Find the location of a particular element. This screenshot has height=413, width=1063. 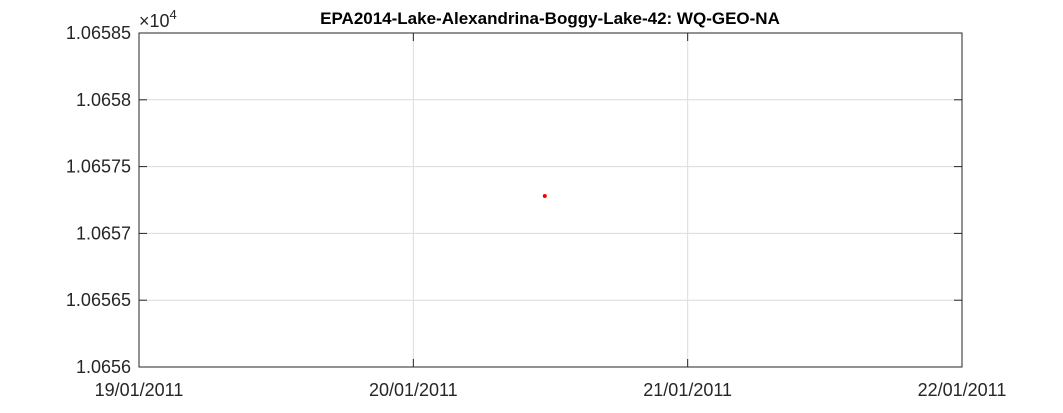

y-tick-label: 1.06575 is located at coordinates (98, 167).